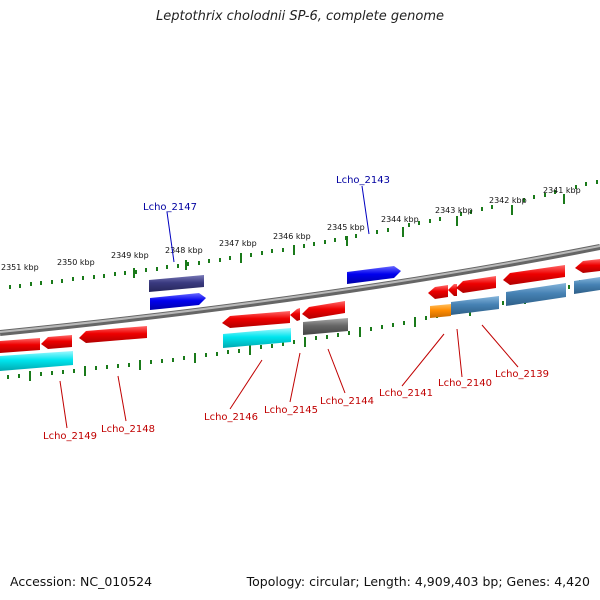 Image resolution: width=600 pixels, height=600 pixels. Describe the element at coordinates (522, 374) in the screenshot. I see `gene-label: Lcho_2139` at that location.